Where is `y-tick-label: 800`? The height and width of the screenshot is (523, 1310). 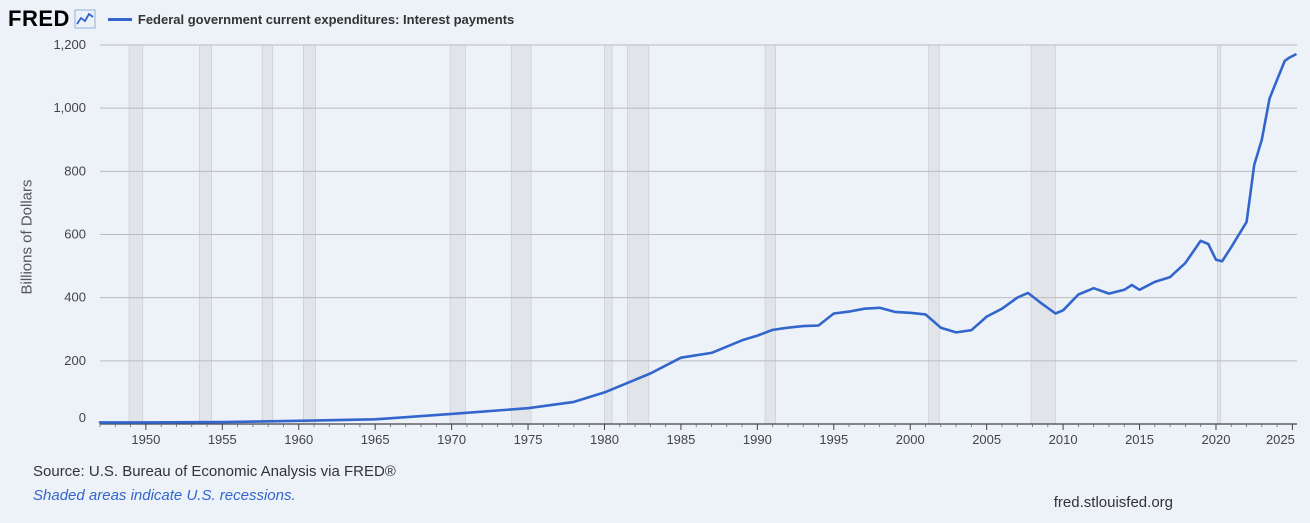
y-tick-label: 800 is located at coordinates (75, 170).